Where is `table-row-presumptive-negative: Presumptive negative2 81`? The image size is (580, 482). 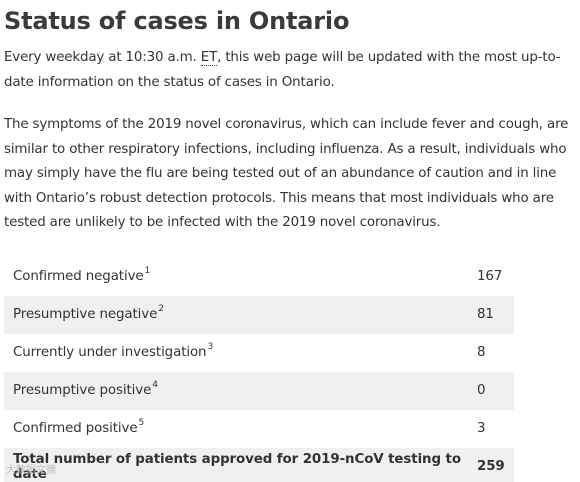 table-row-presumptive-negative: Presumptive negative2 81 is located at coordinates (259, 314).